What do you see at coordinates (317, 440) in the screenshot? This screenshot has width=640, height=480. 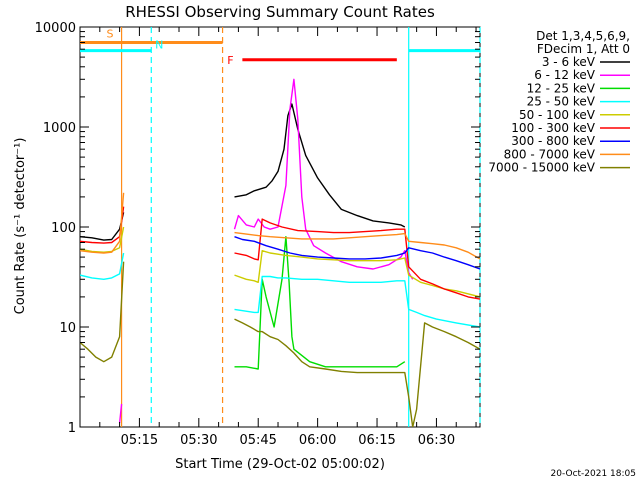 I see `x-tick-label: 06:00` at bounding box center [317, 440].